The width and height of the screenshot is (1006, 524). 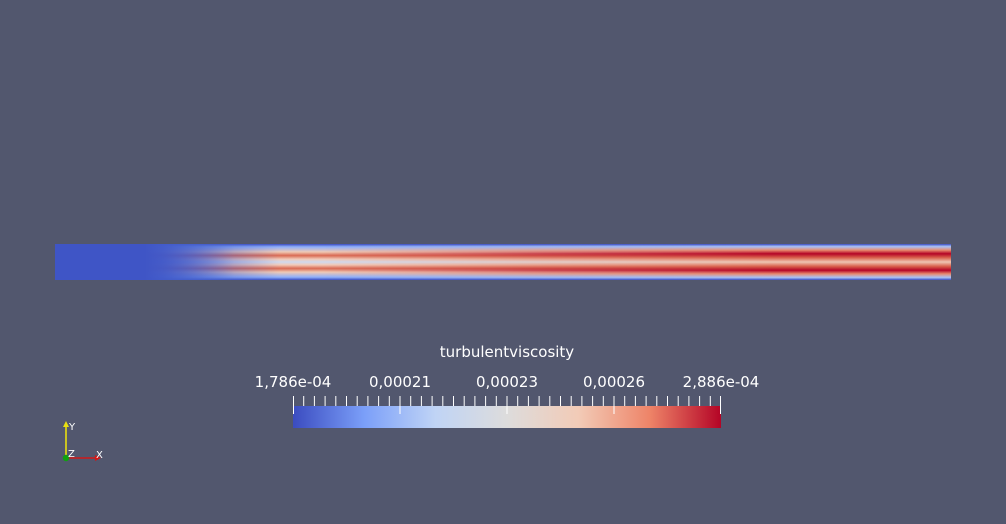 What do you see at coordinates (503, 262) in the screenshot?
I see `pipe-flow-field` at bounding box center [503, 262].